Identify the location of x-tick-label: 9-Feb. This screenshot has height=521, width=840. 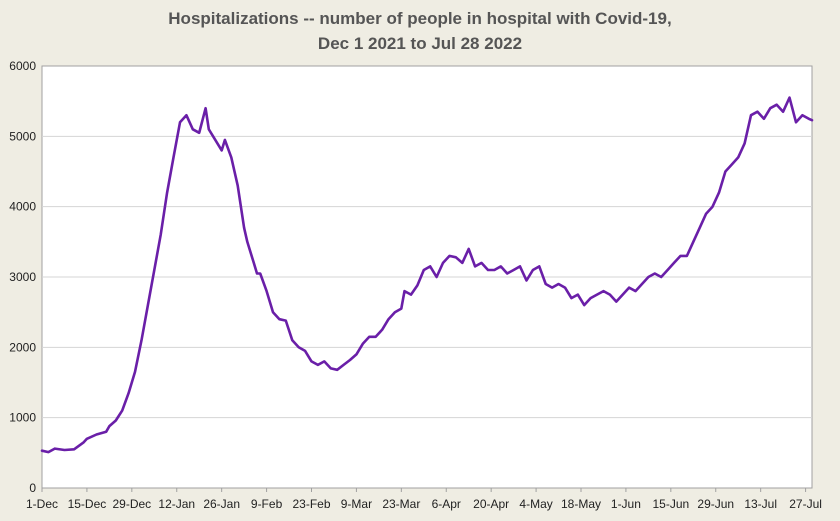
(267, 504).